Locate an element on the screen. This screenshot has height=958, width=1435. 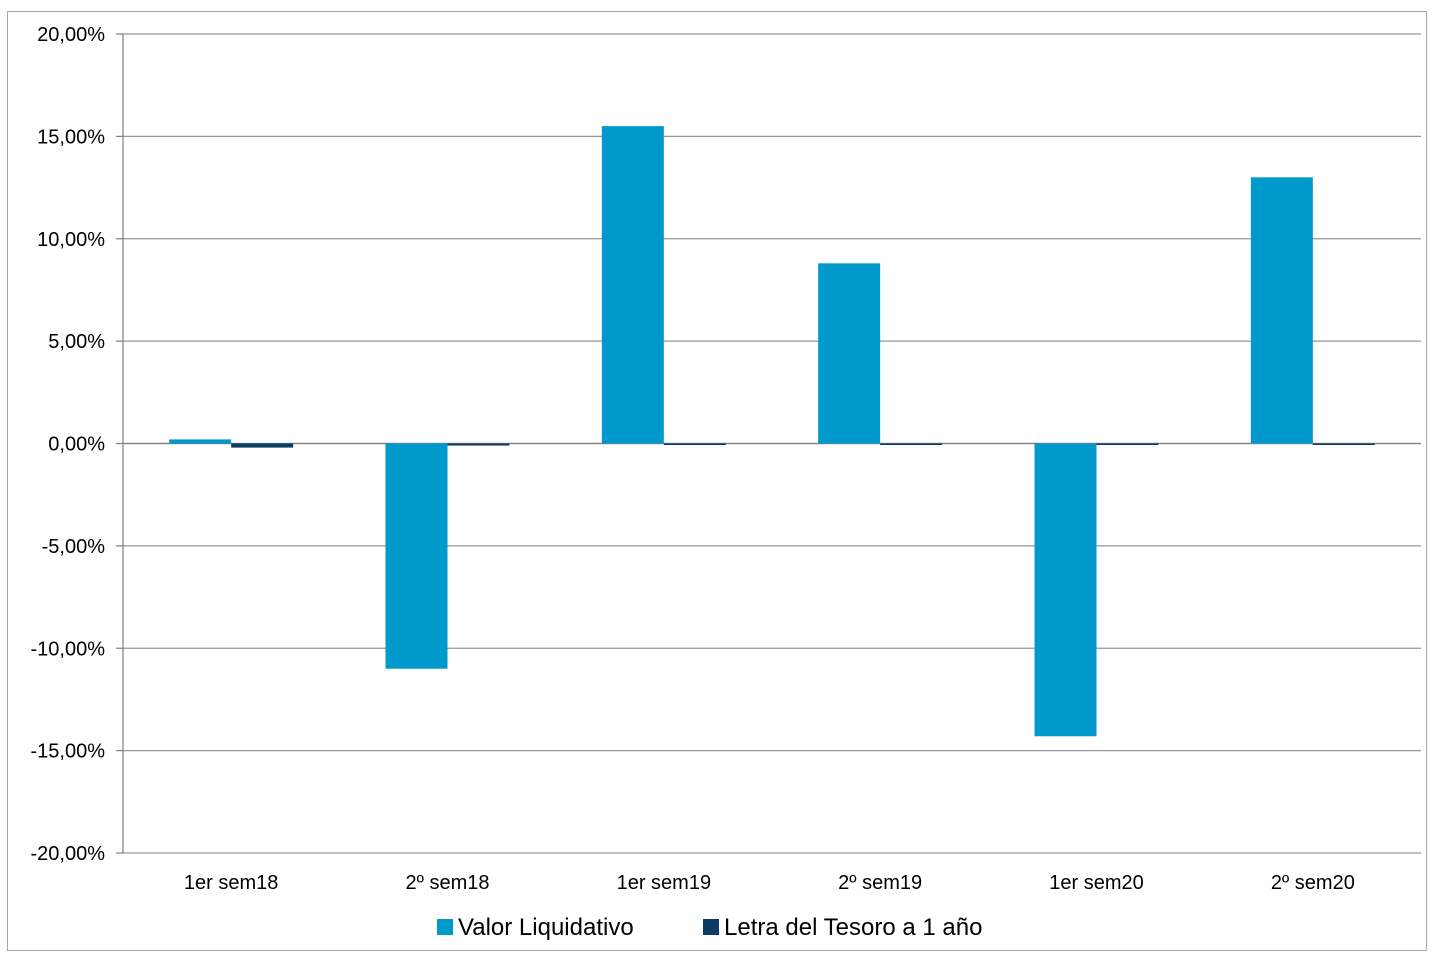
y-tick-label: 20,00% is located at coordinates (71, 35).